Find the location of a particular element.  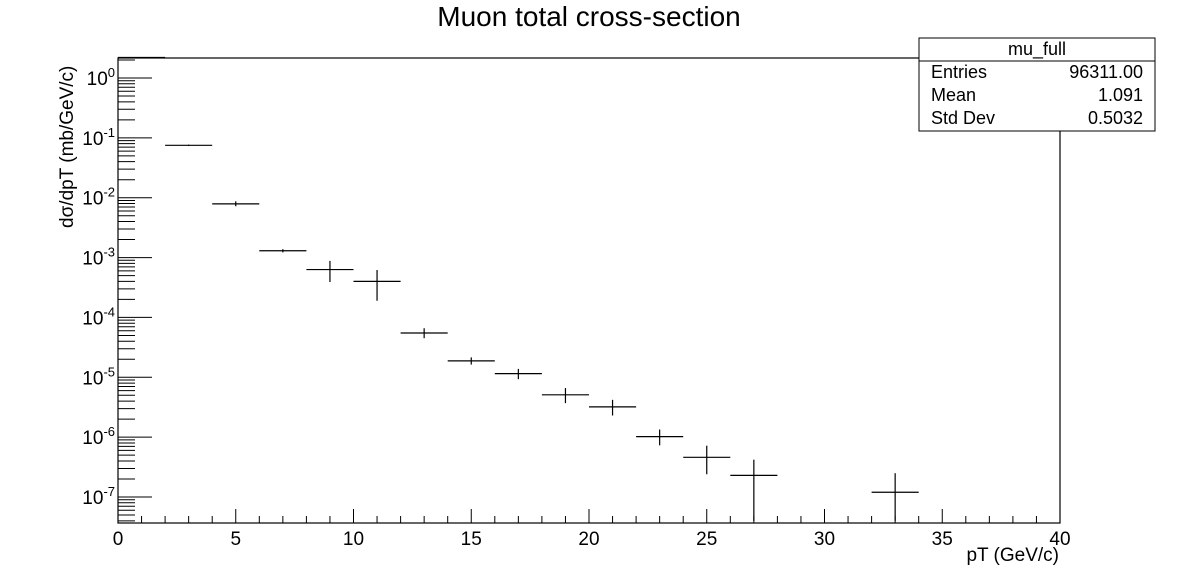

x-axis: 0 5 10 15 20 25 30 35 40 is located at coordinates (592, 529).